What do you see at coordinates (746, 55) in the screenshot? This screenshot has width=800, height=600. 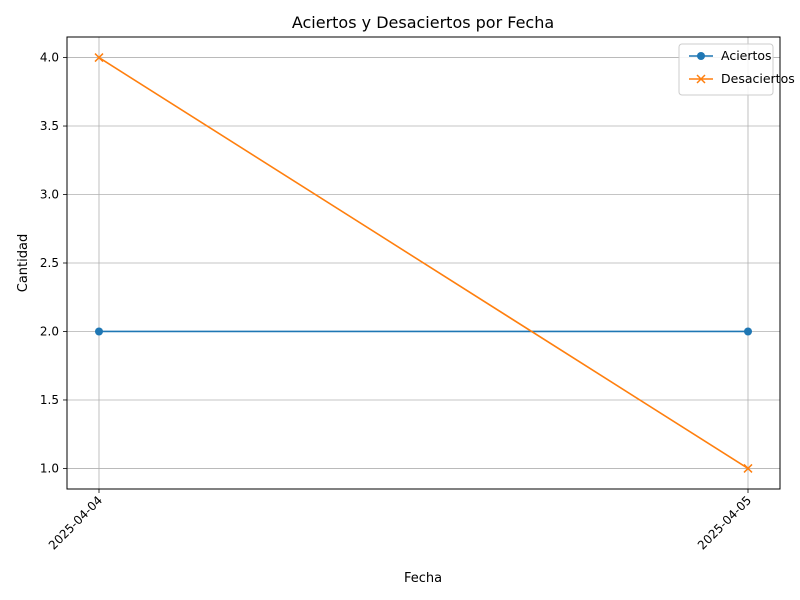 I see `legend-label-aciertos: Aciertos` at bounding box center [746, 55].